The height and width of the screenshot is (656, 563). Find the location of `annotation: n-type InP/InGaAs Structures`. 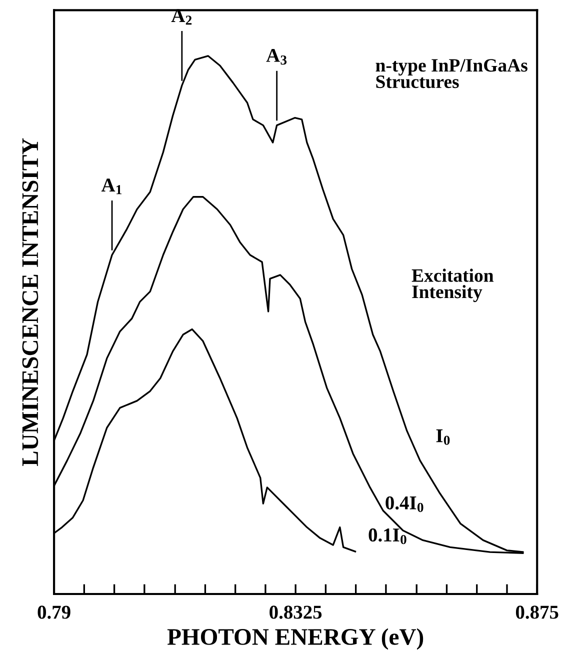

annotation: n-type InP/InGaAs Structures is located at coordinates (452, 73).